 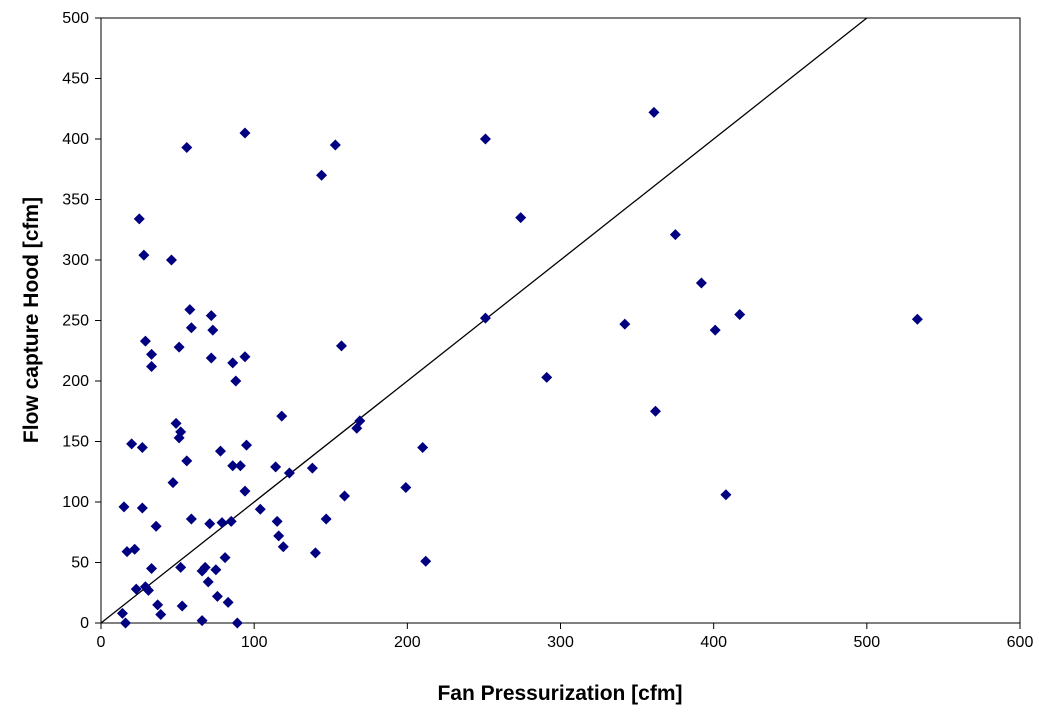 What do you see at coordinates (560, 642) in the screenshot?
I see `x-tick-label: 300` at bounding box center [560, 642].